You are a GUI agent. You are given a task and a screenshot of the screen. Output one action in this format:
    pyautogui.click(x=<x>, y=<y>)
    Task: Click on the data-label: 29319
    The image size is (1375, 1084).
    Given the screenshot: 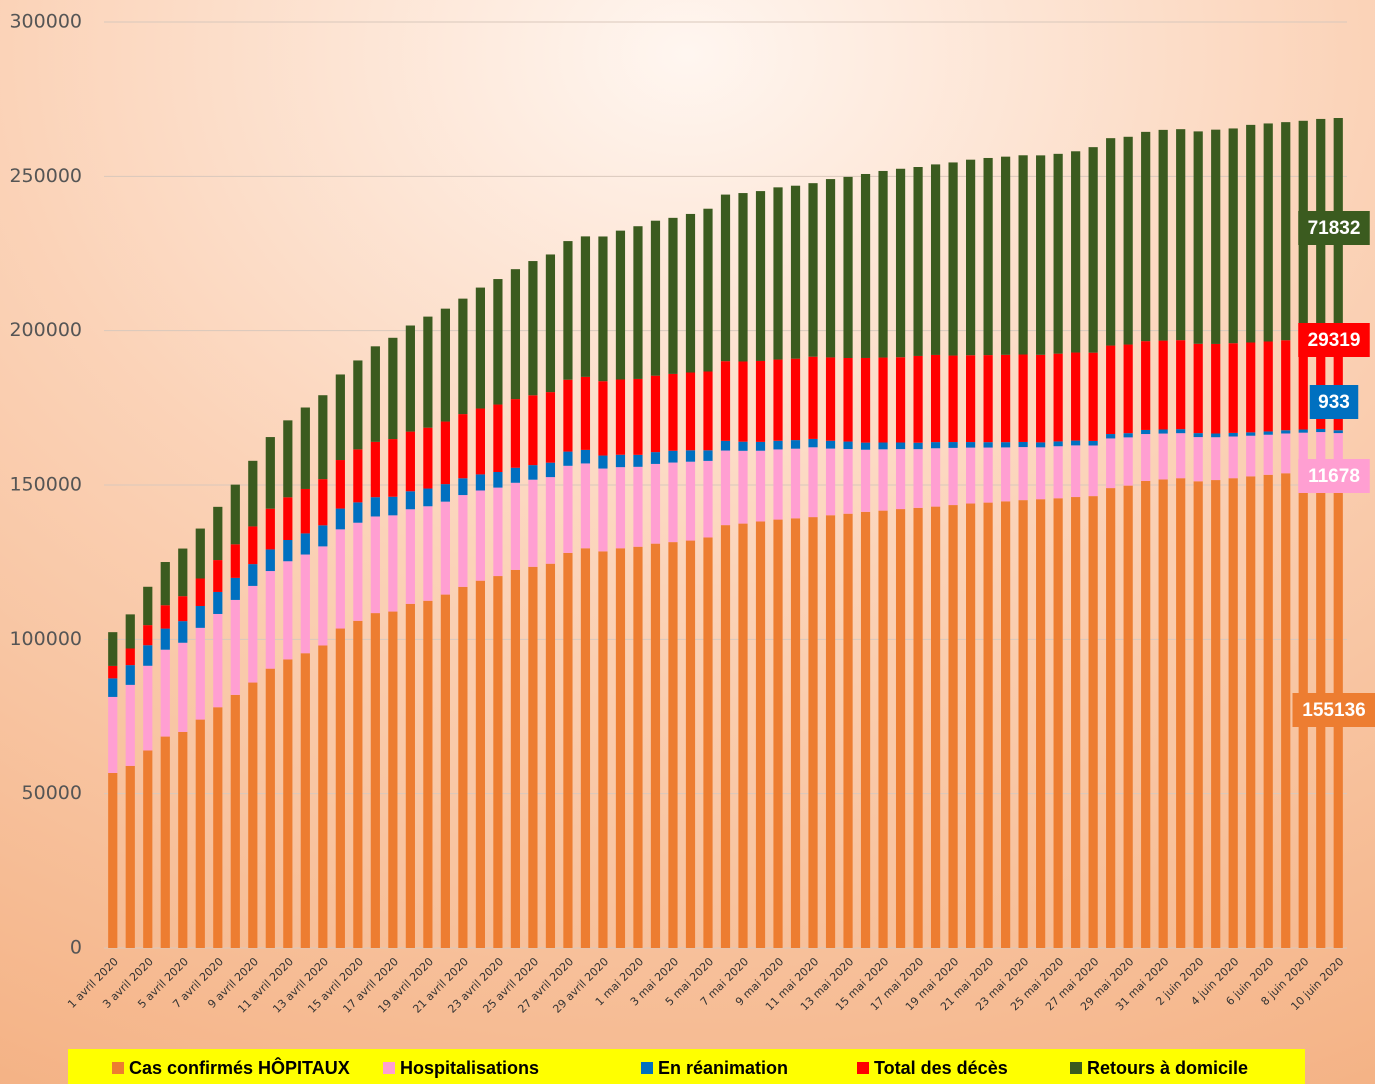 What is the action you would take?
    pyautogui.click(x=1334, y=340)
    